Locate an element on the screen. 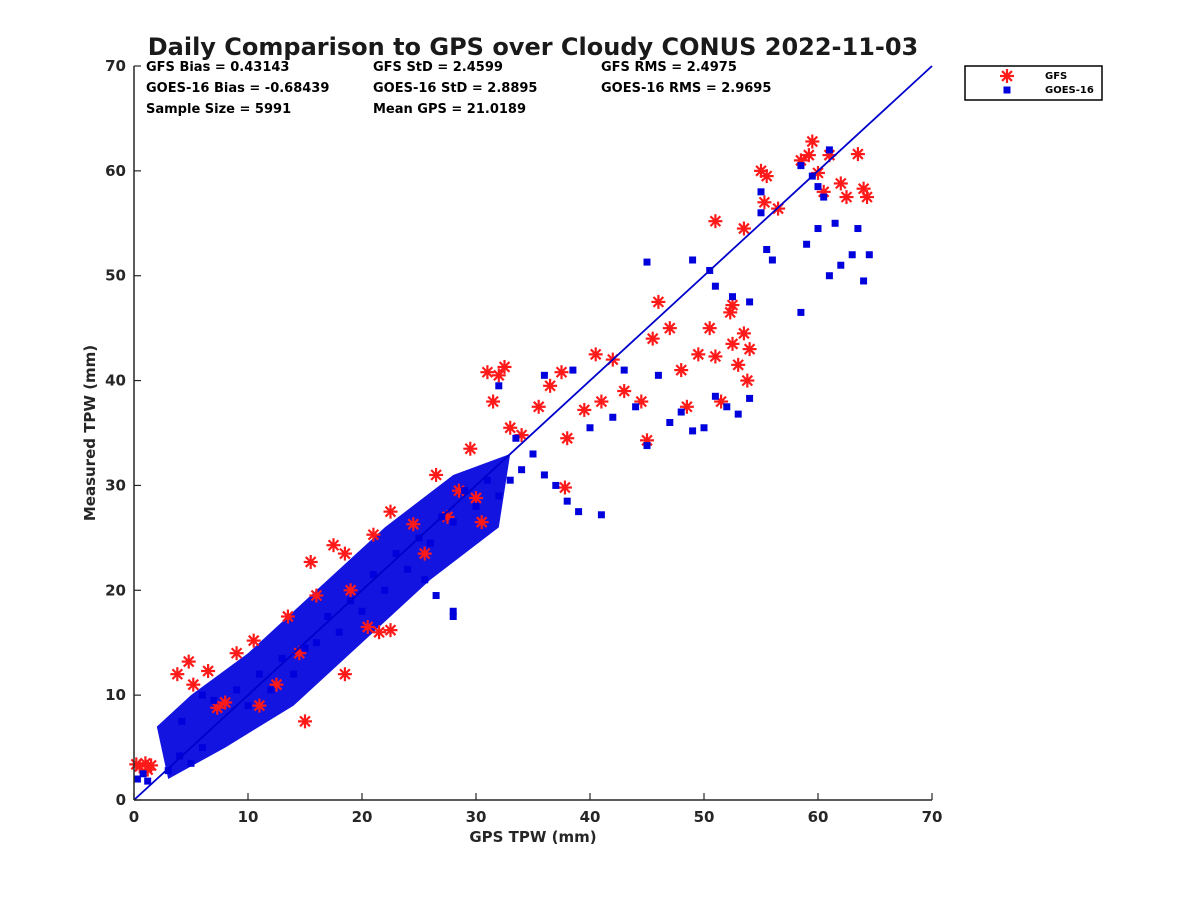 This screenshot has height=900, width=1200. legend-label-goes16: GOES-16 is located at coordinates (1069, 90).